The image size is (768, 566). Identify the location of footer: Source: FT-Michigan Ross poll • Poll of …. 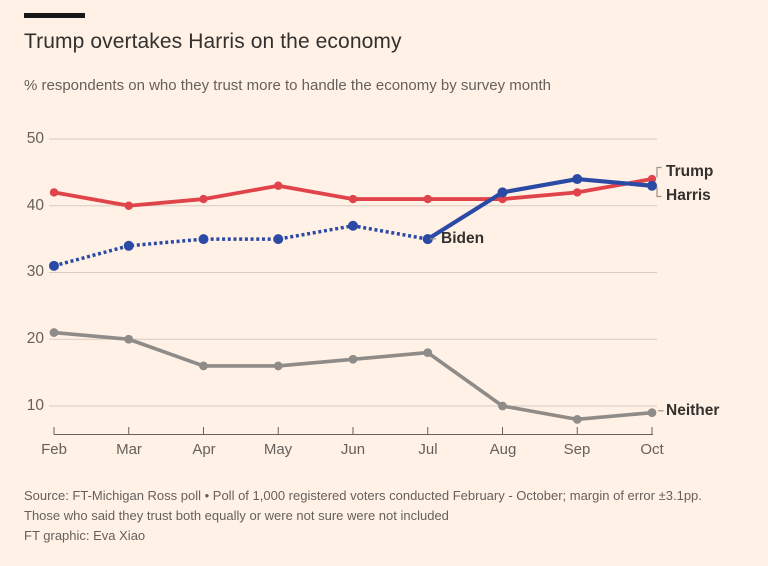
(380, 516).